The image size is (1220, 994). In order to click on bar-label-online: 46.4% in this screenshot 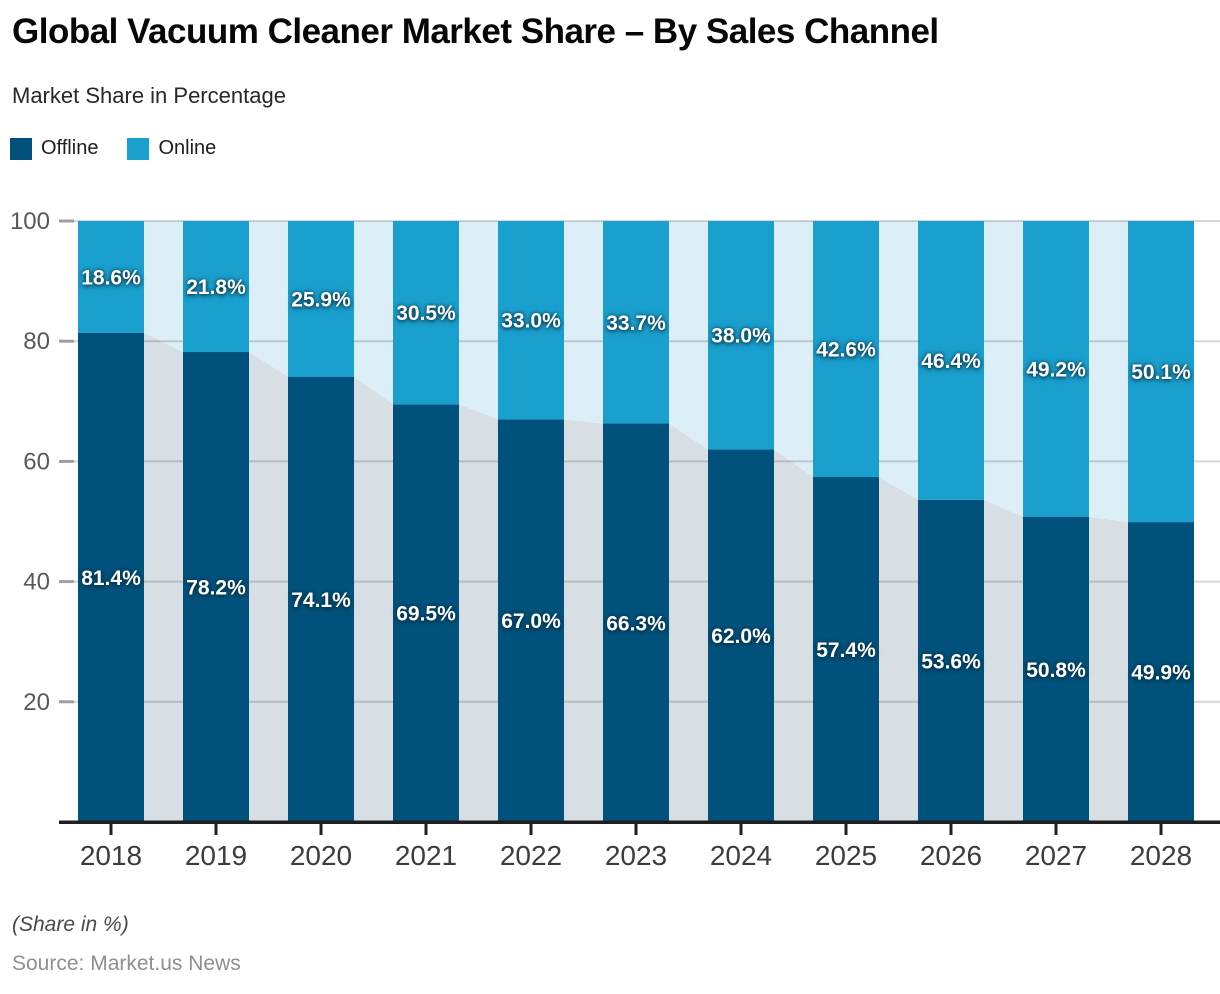, I will do `click(951, 361)`.